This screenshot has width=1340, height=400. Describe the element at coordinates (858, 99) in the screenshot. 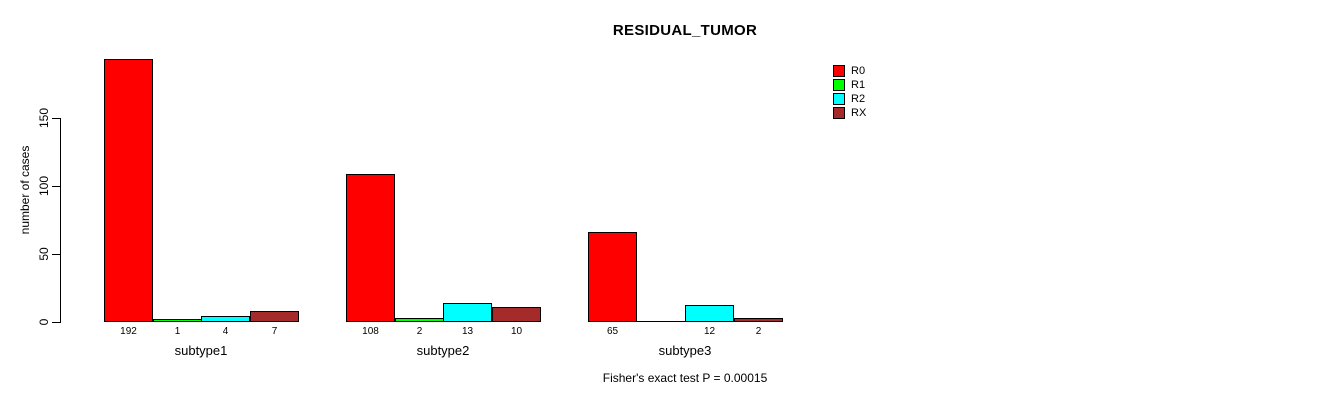

I see `legend-label-R2: R2` at that location.